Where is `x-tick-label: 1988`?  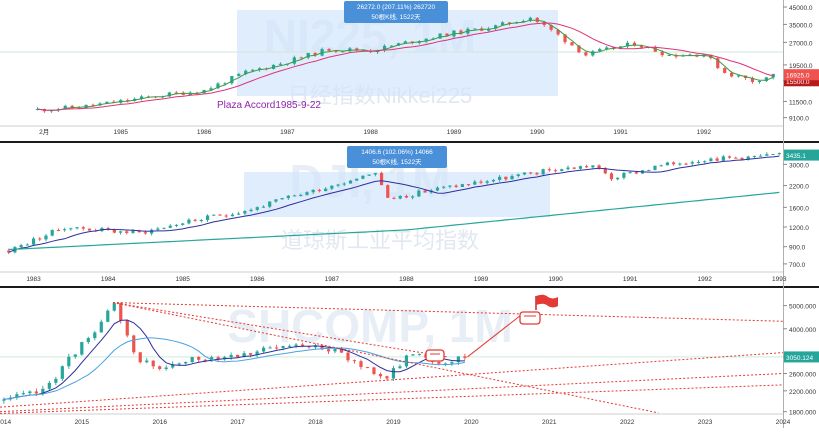 x-tick-label: 1988 is located at coordinates (406, 279).